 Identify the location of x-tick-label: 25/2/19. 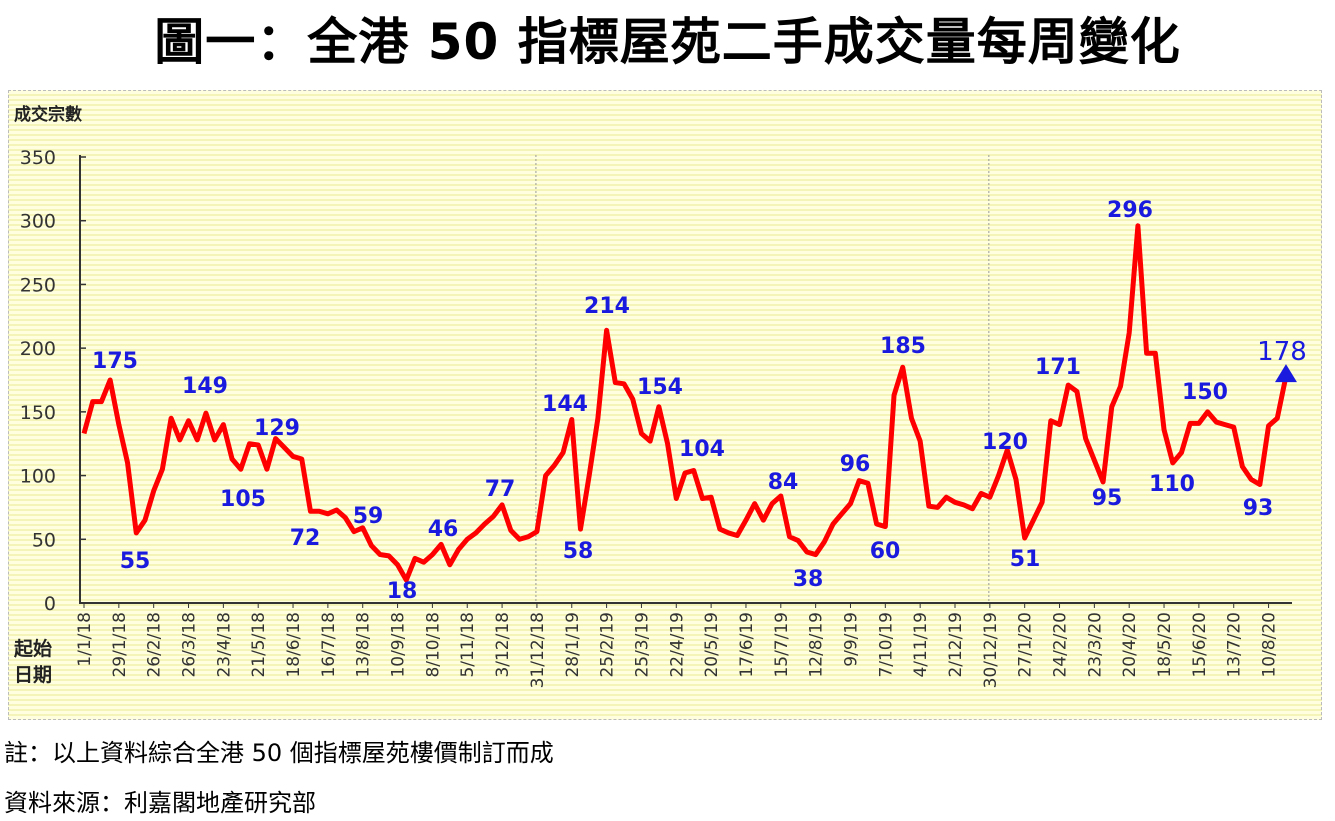
(608, 645).